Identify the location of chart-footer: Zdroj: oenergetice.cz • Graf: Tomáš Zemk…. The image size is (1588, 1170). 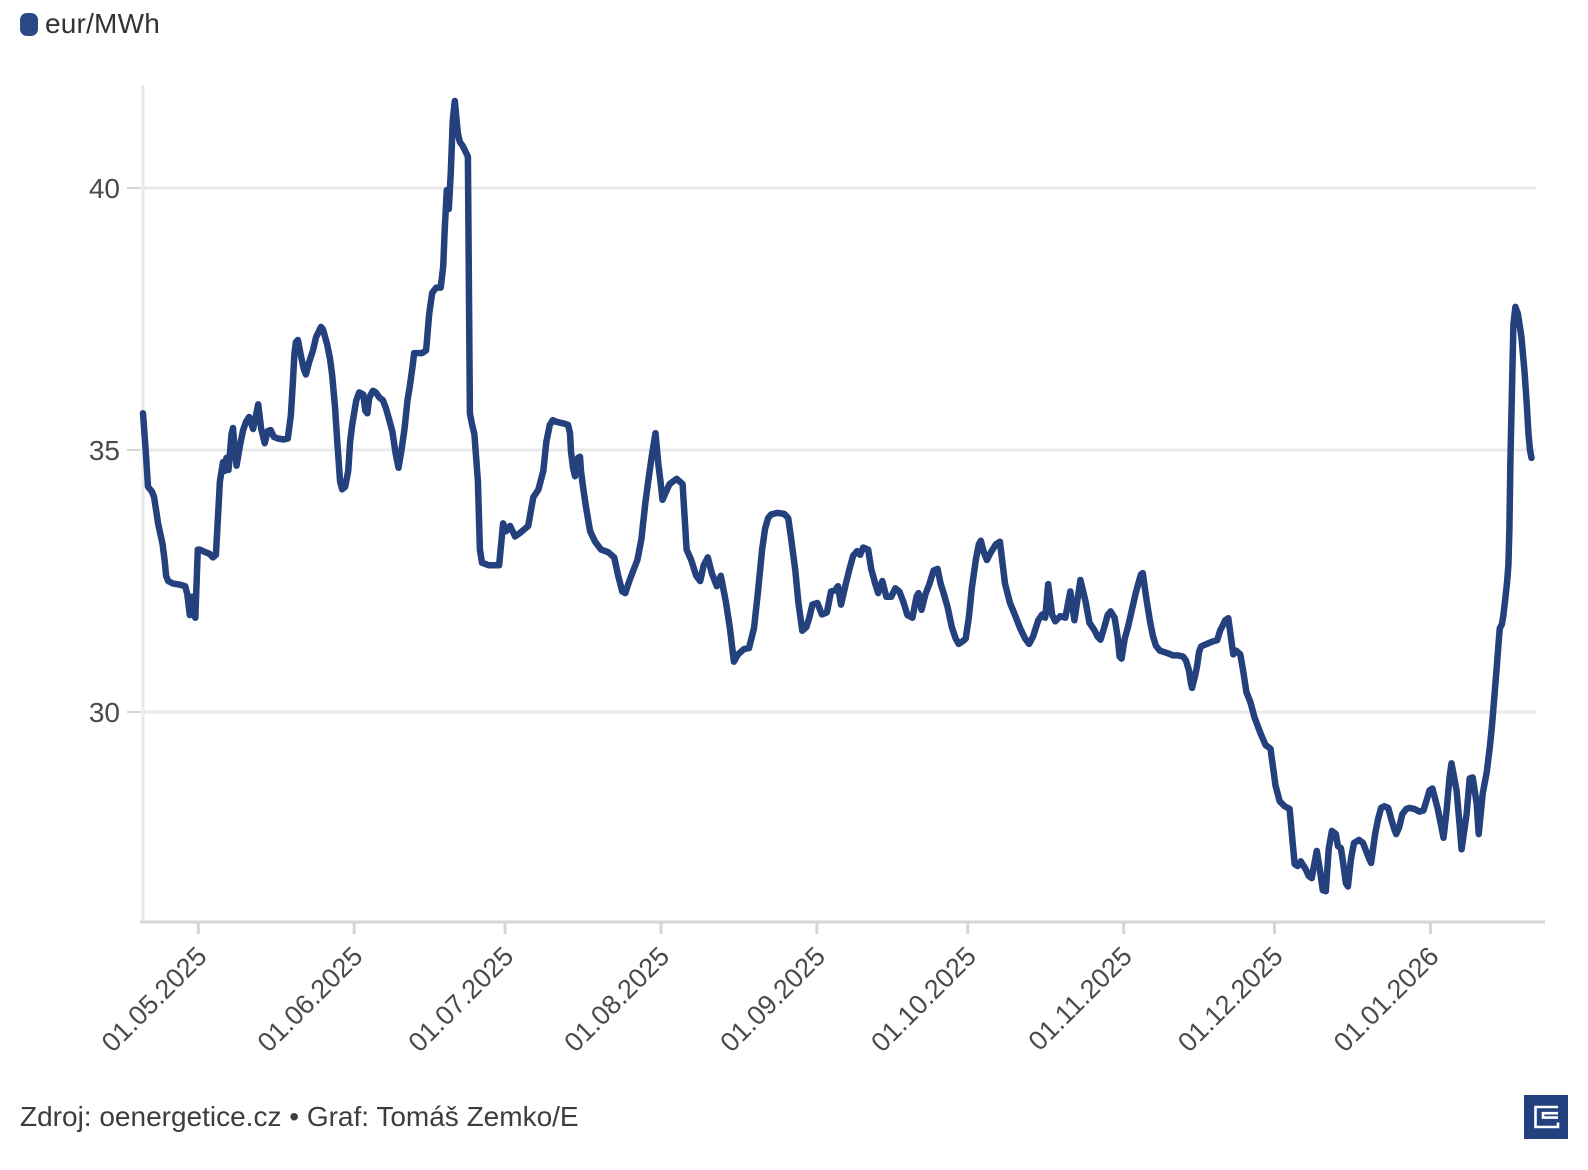
(794, 1117).